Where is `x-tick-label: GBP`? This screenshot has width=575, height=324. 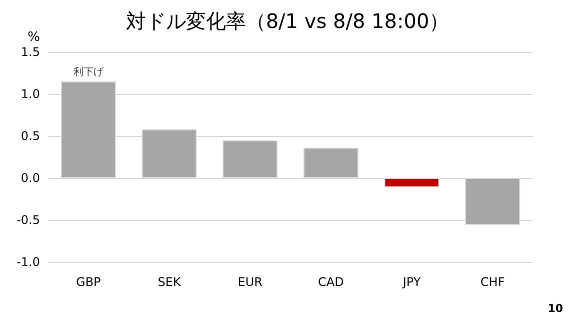 x-tick-label: GBP is located at coordinates (88, 282).